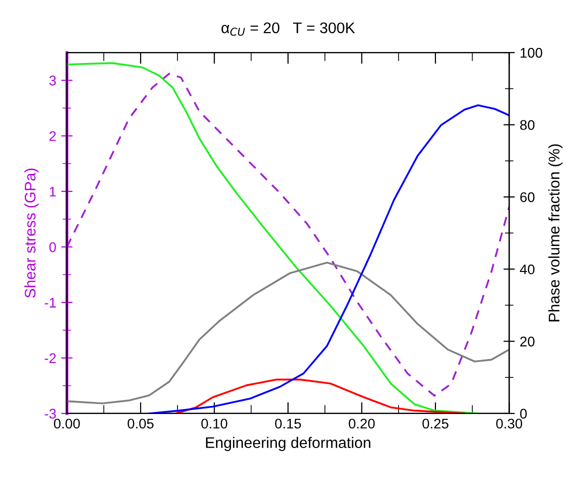  Describe the element at coordinates (531, 53) in the screenshot. I see `y2-tick-label: 100` at that location.